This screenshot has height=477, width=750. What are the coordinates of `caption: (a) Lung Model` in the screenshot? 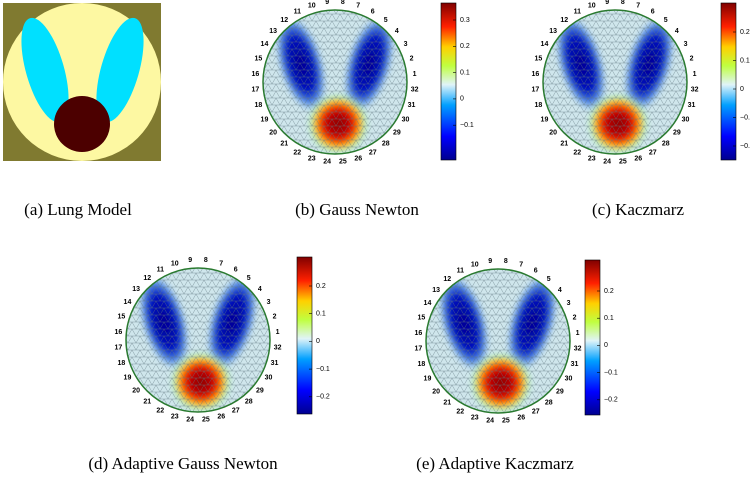 It's located at (78, 209).